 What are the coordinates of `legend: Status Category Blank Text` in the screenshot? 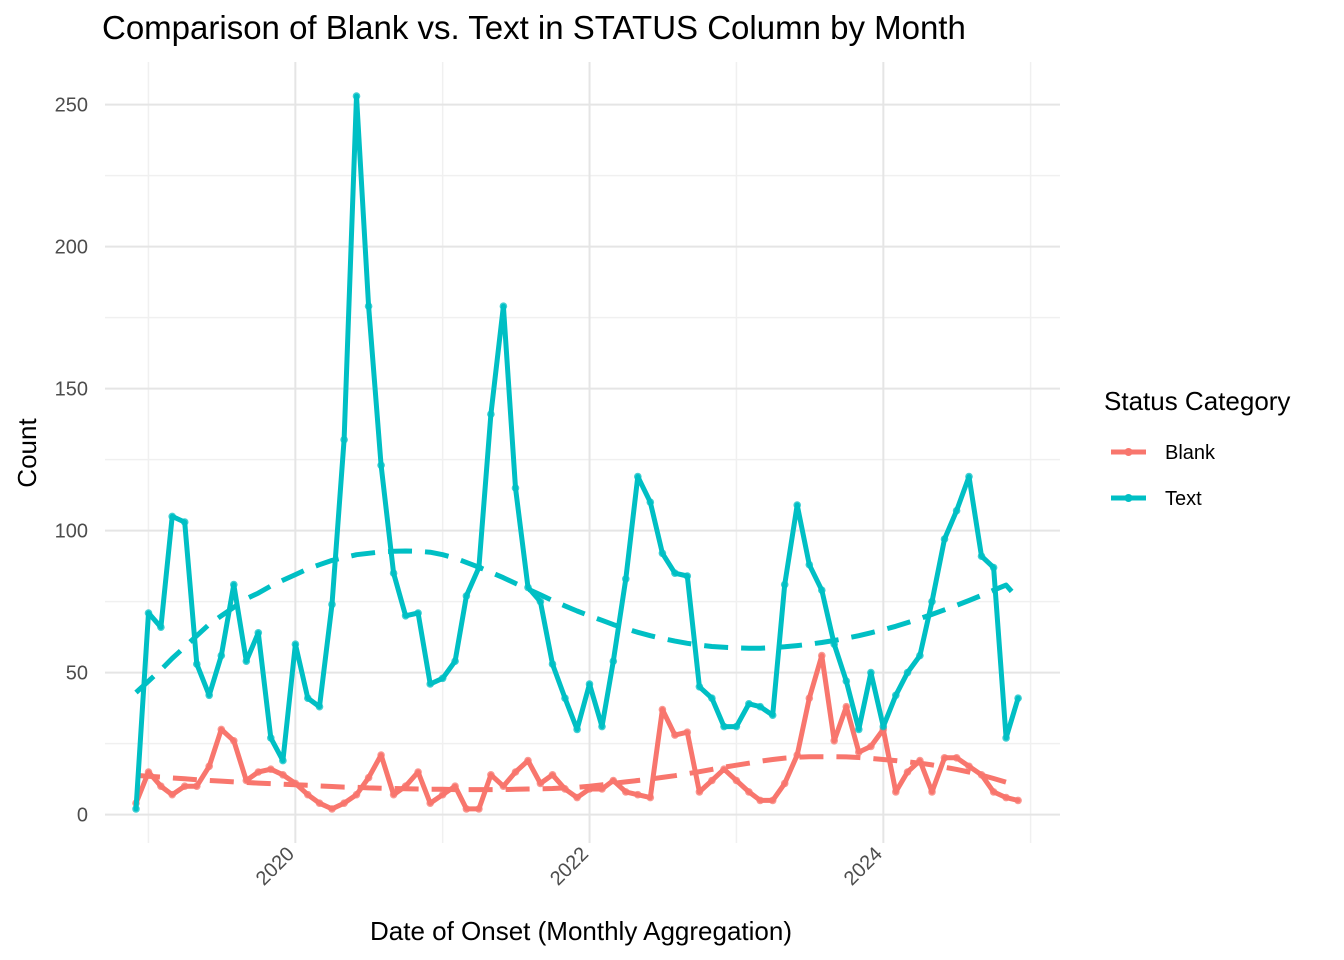 It's located at (1197, 448).